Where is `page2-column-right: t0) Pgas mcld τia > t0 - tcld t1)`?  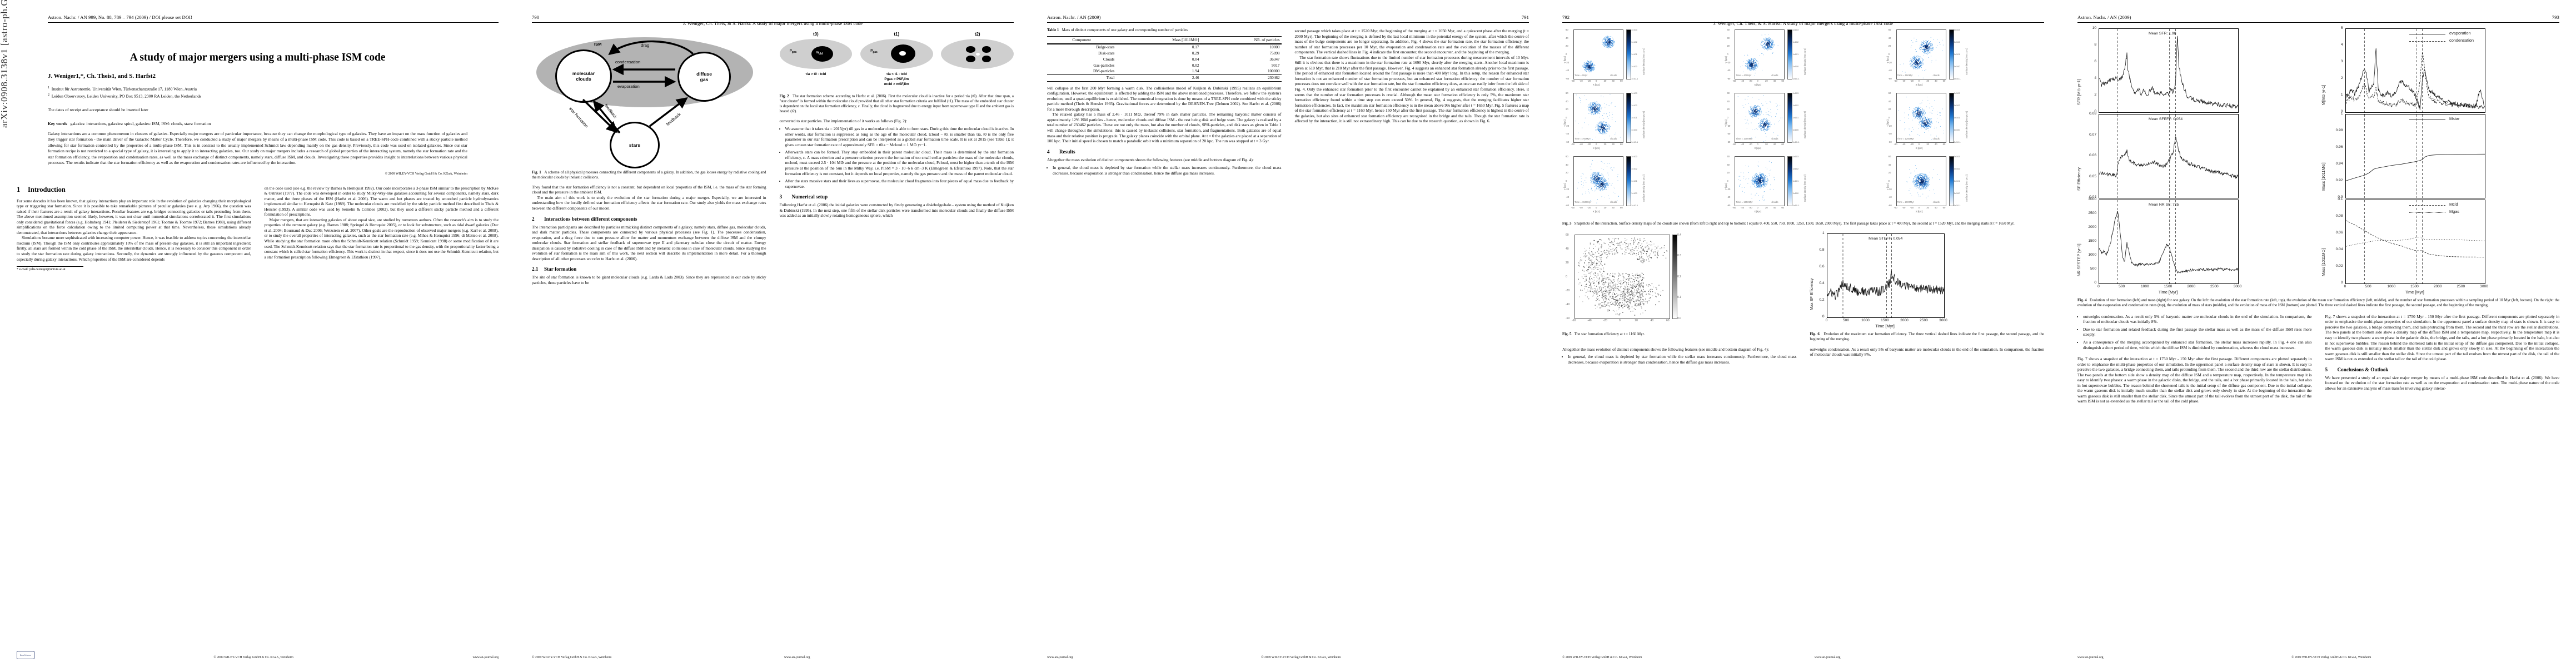 page2-column-right: t0) Pgas mcld τia > t0 - tcld t1) is located at coordinates (896, 156).